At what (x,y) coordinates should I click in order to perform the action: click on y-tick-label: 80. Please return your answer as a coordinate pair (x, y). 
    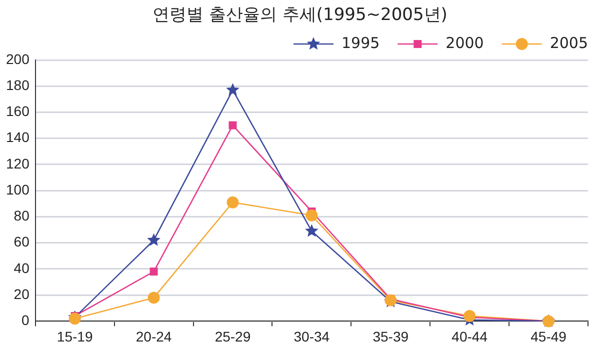
    Looking at the image, I should click on (22, 216).